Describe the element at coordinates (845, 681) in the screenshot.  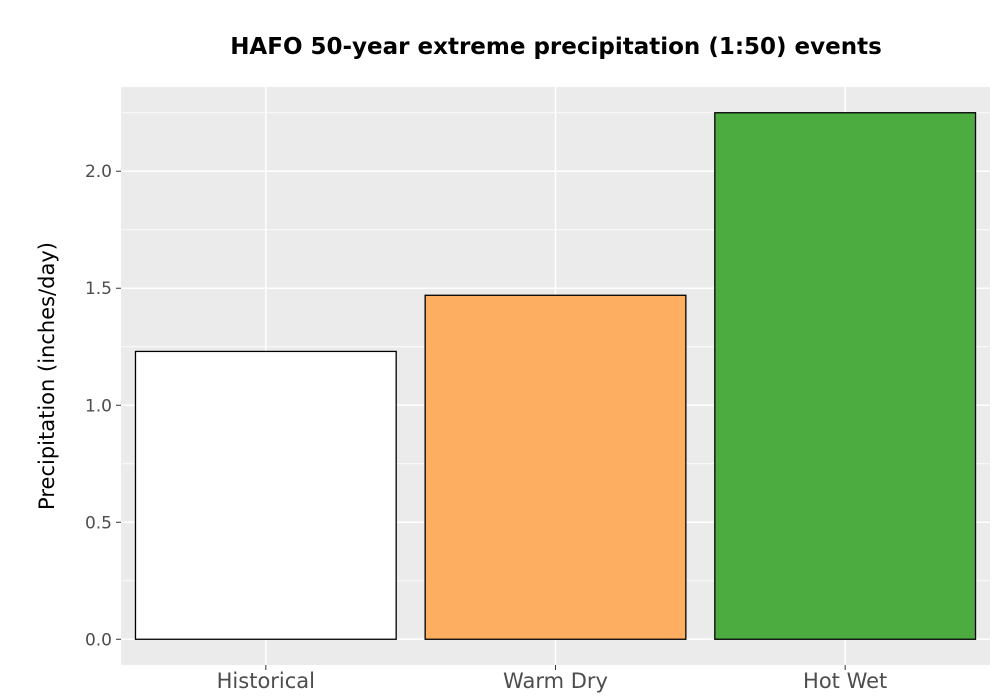
I see `x-tick-label: Hot Wet` at that location.